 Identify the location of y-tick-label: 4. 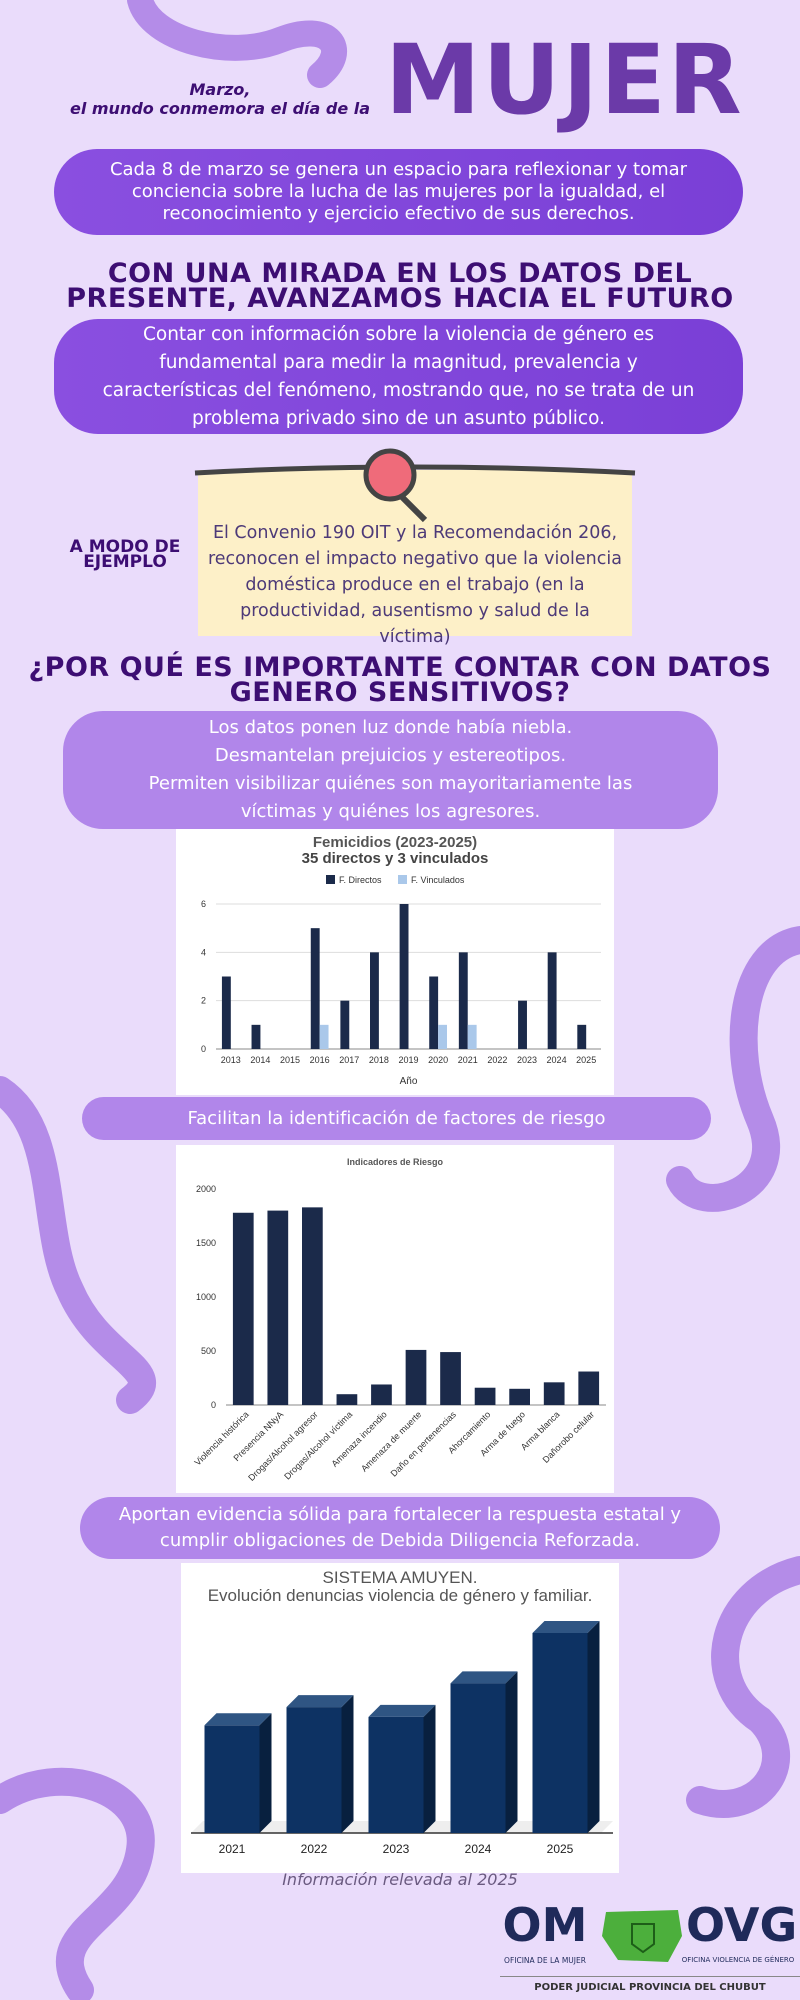
(203, 952).